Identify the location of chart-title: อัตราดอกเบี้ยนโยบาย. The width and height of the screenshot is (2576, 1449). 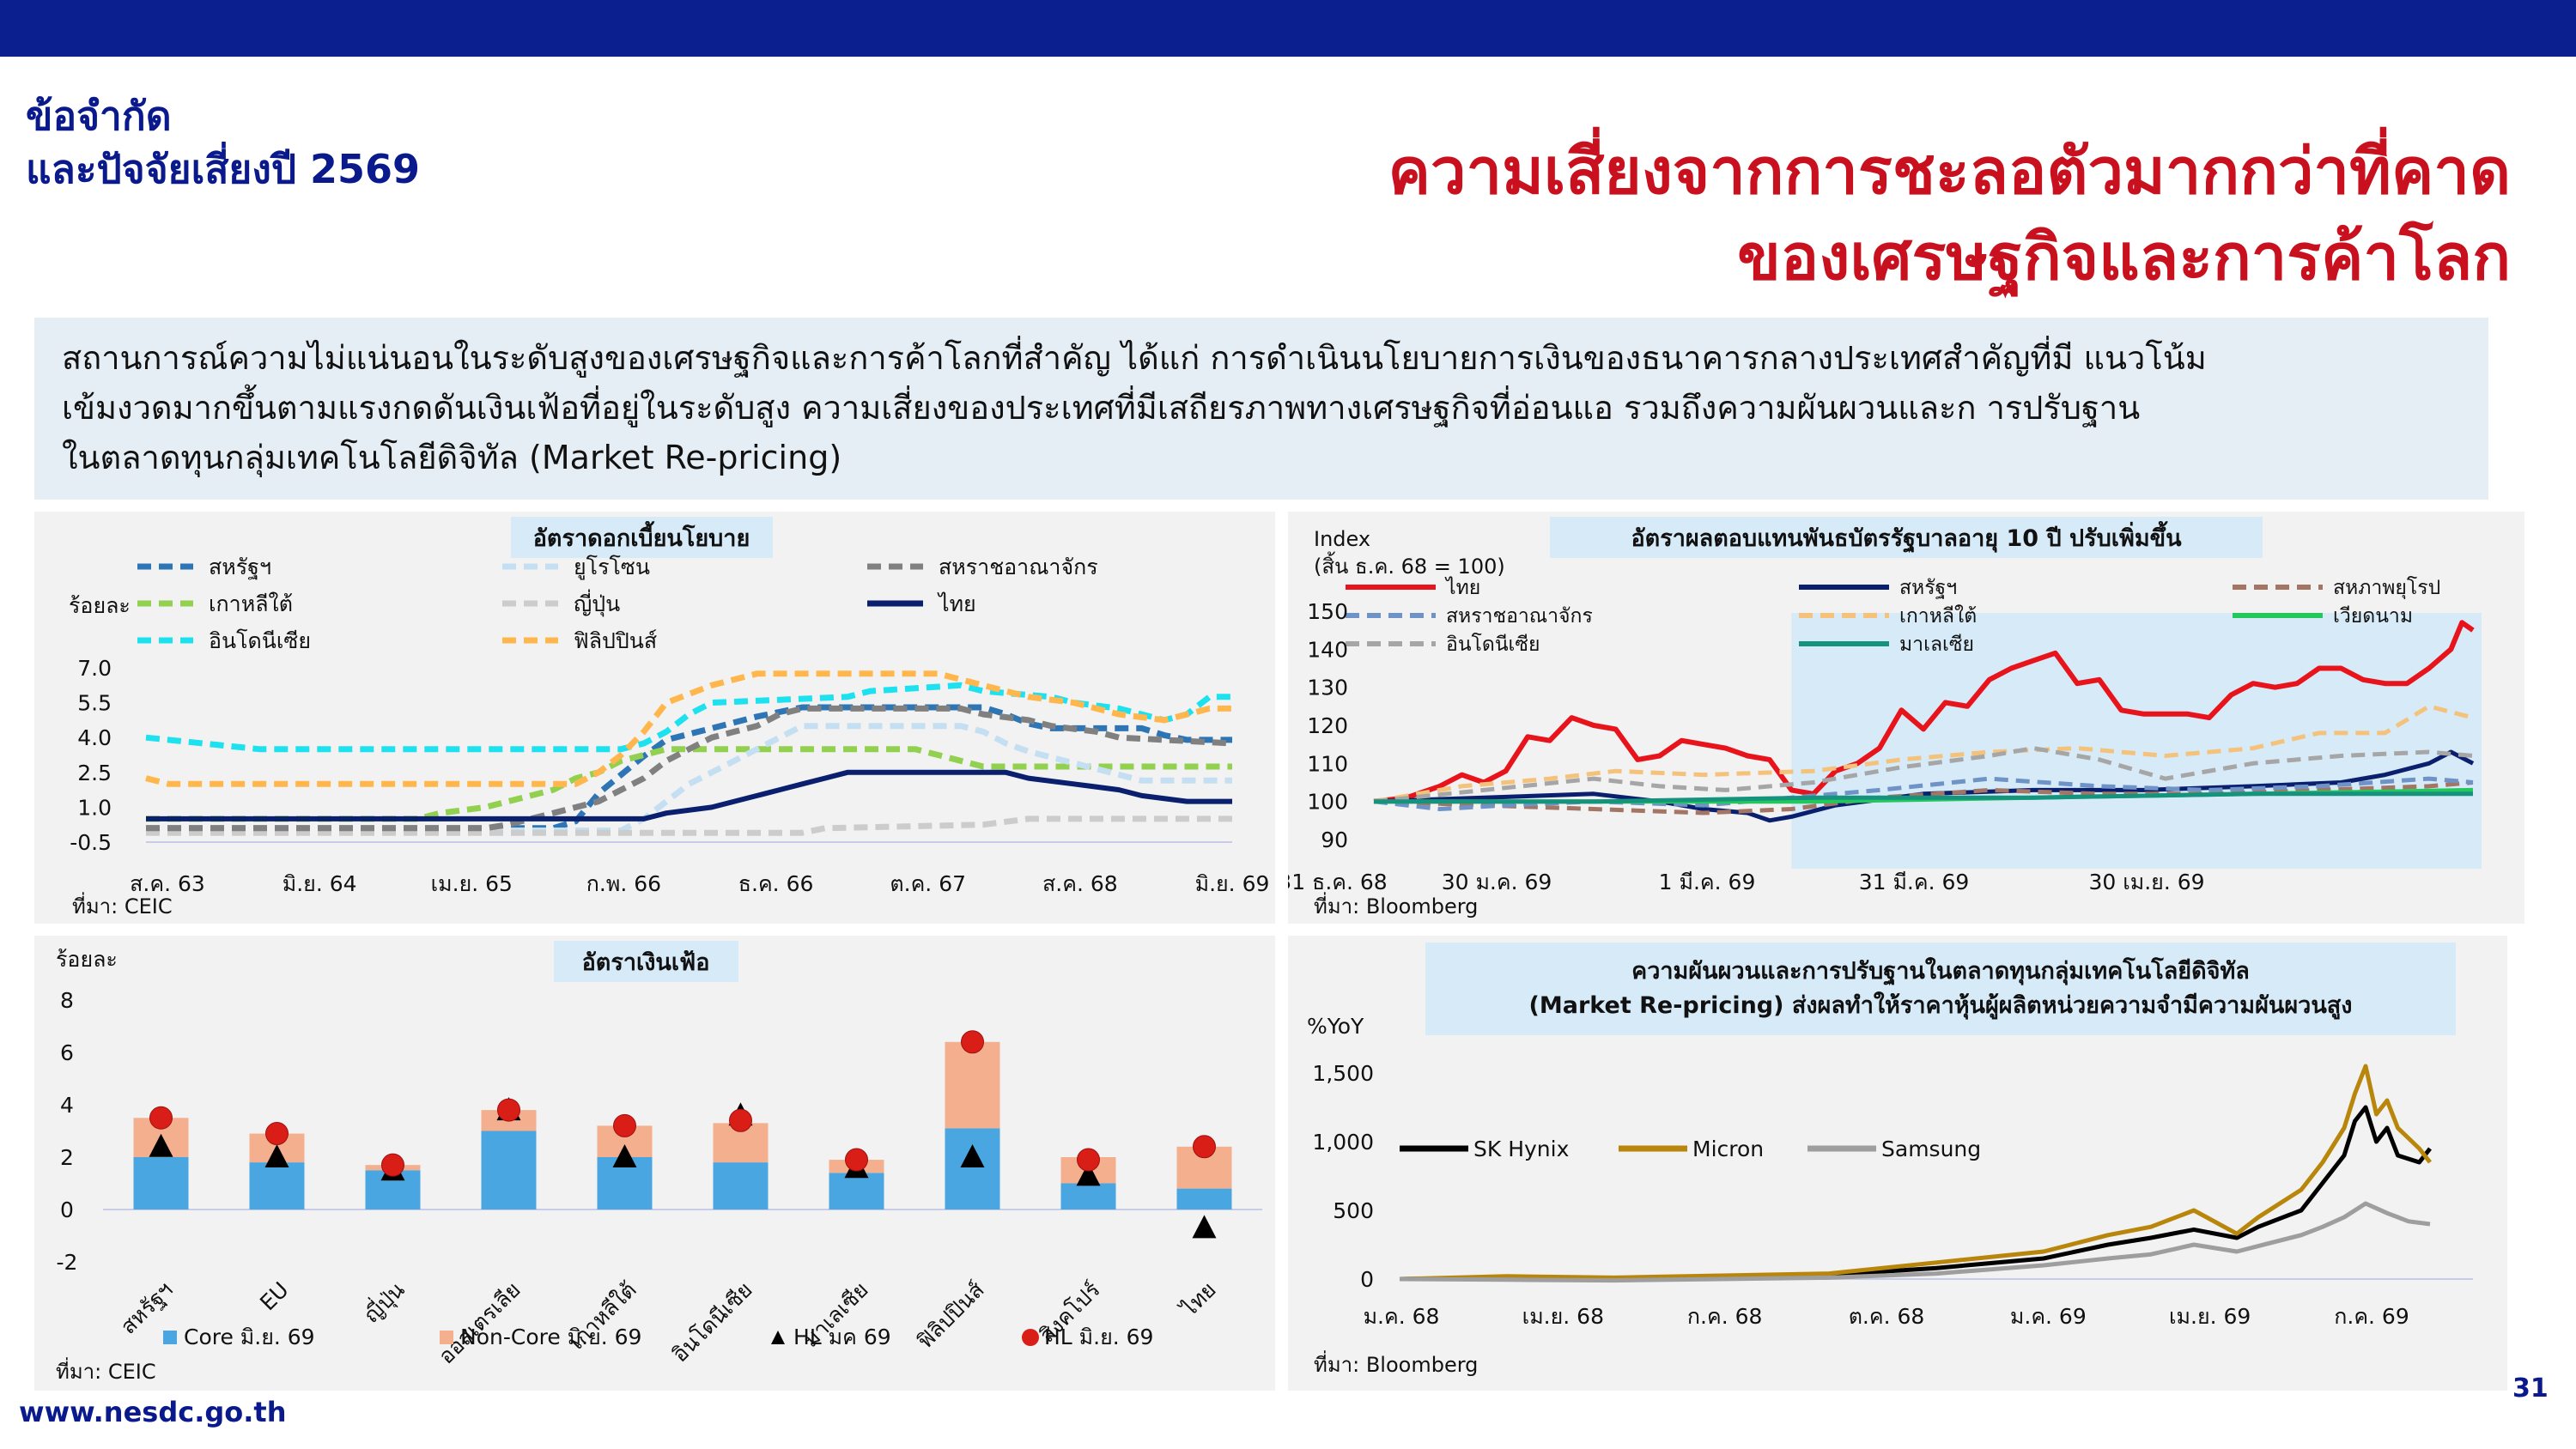
(641, 536).